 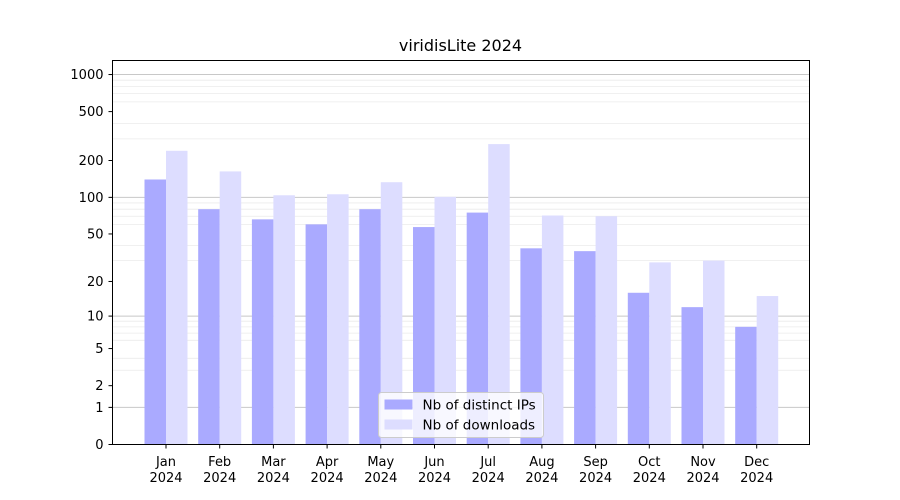 What do you see at coordinates (165, 462) in the screenshot?
I see `x-tick-label: Jan` at bounding box center [165, 462].